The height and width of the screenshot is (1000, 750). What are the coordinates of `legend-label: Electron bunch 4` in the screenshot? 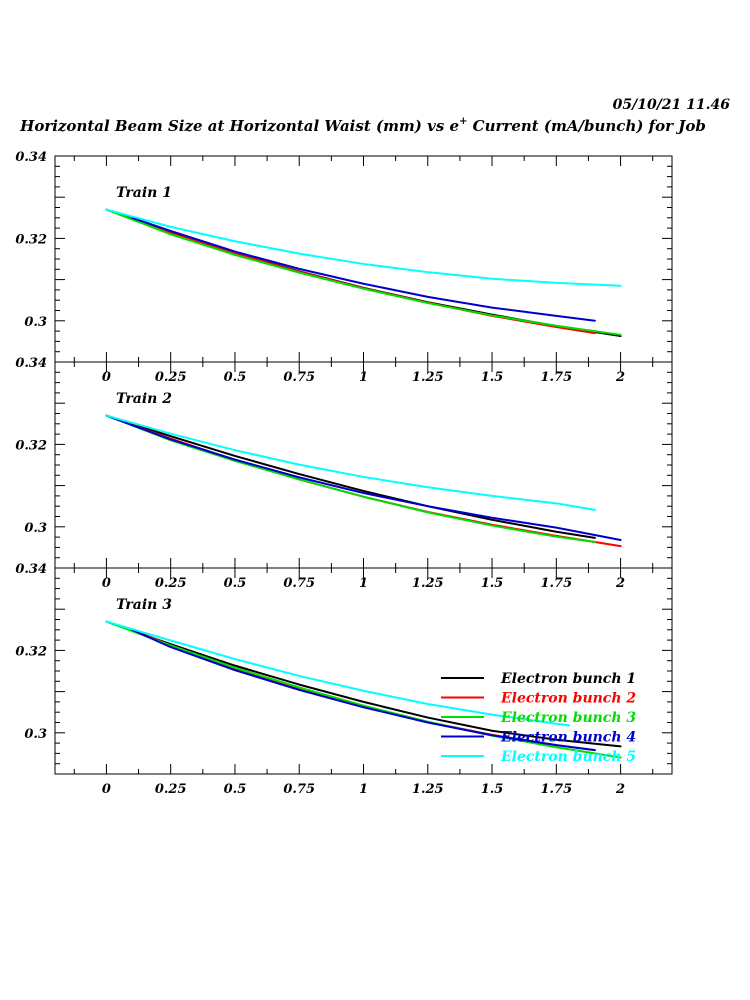 It's located at (568, 738).